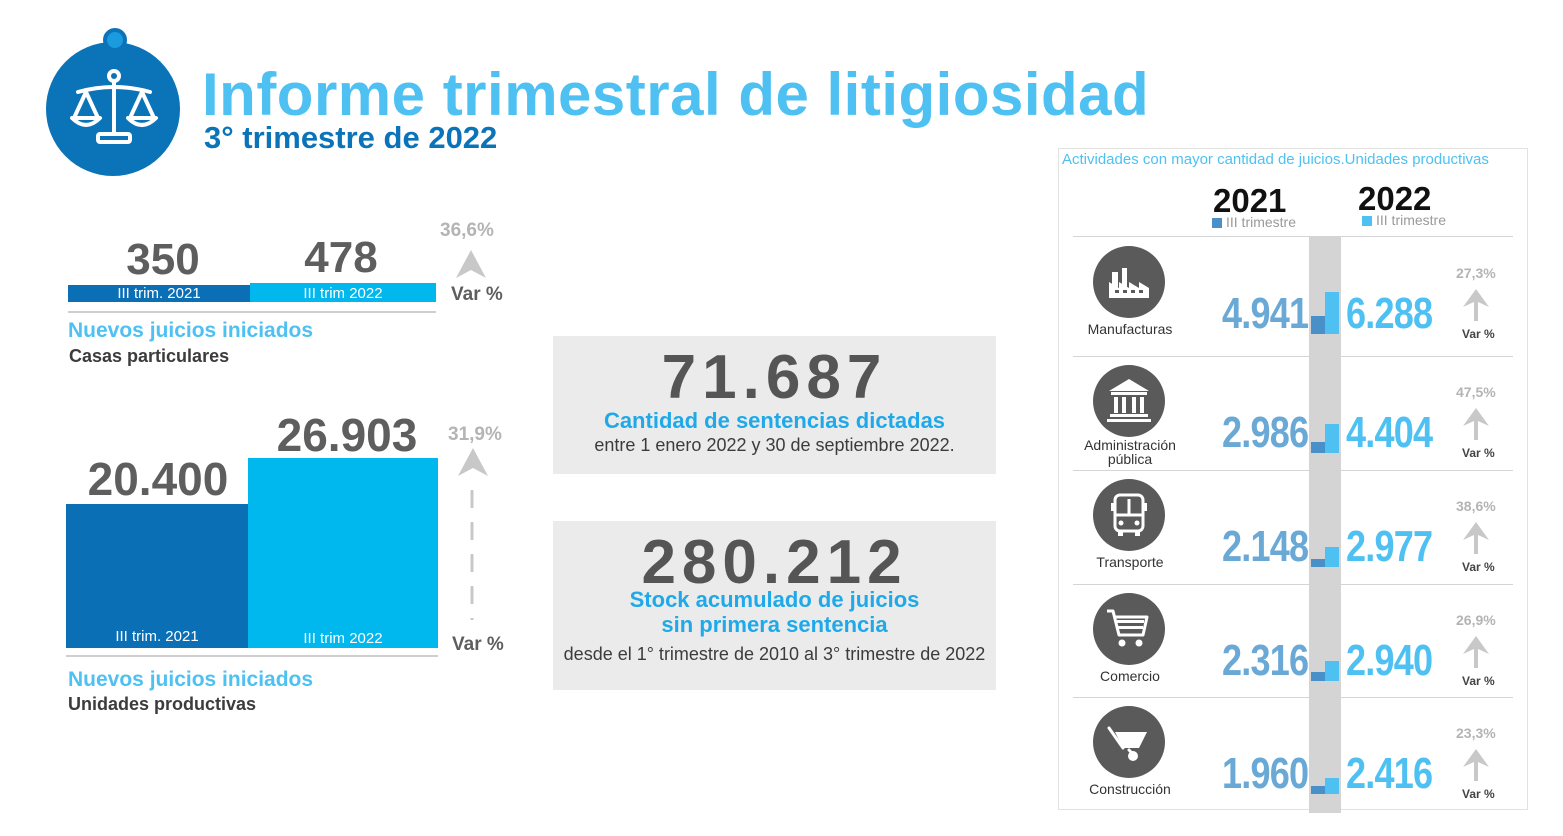  I want to click on bus-icon, so click(1129, 514).